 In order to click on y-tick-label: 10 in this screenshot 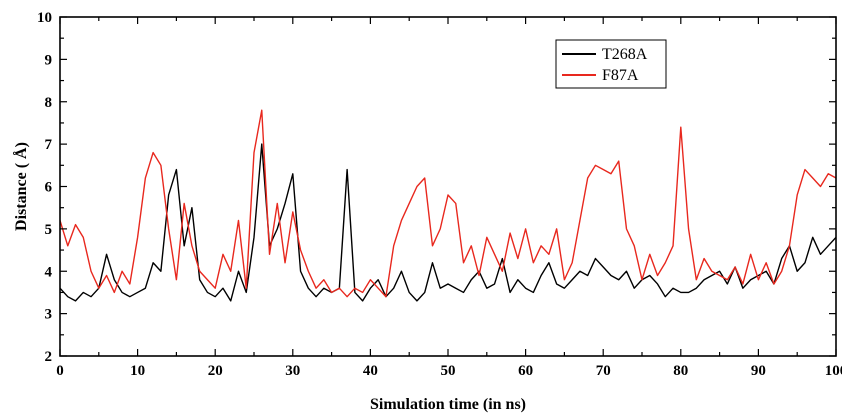, I will do `click(44, 18)`.